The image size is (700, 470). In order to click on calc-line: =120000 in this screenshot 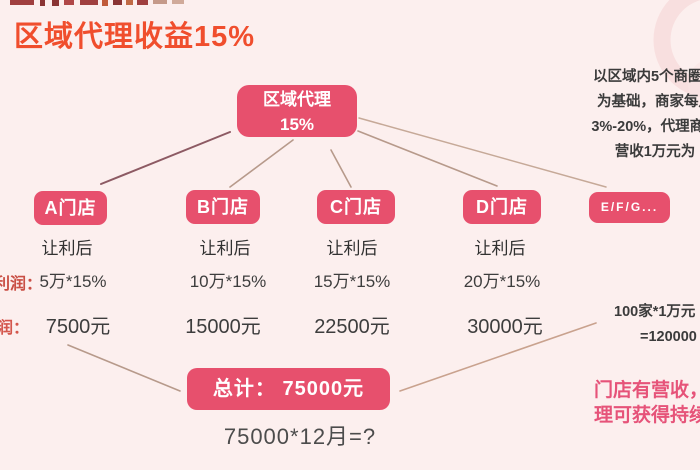, I will do `click(668, 337)`.